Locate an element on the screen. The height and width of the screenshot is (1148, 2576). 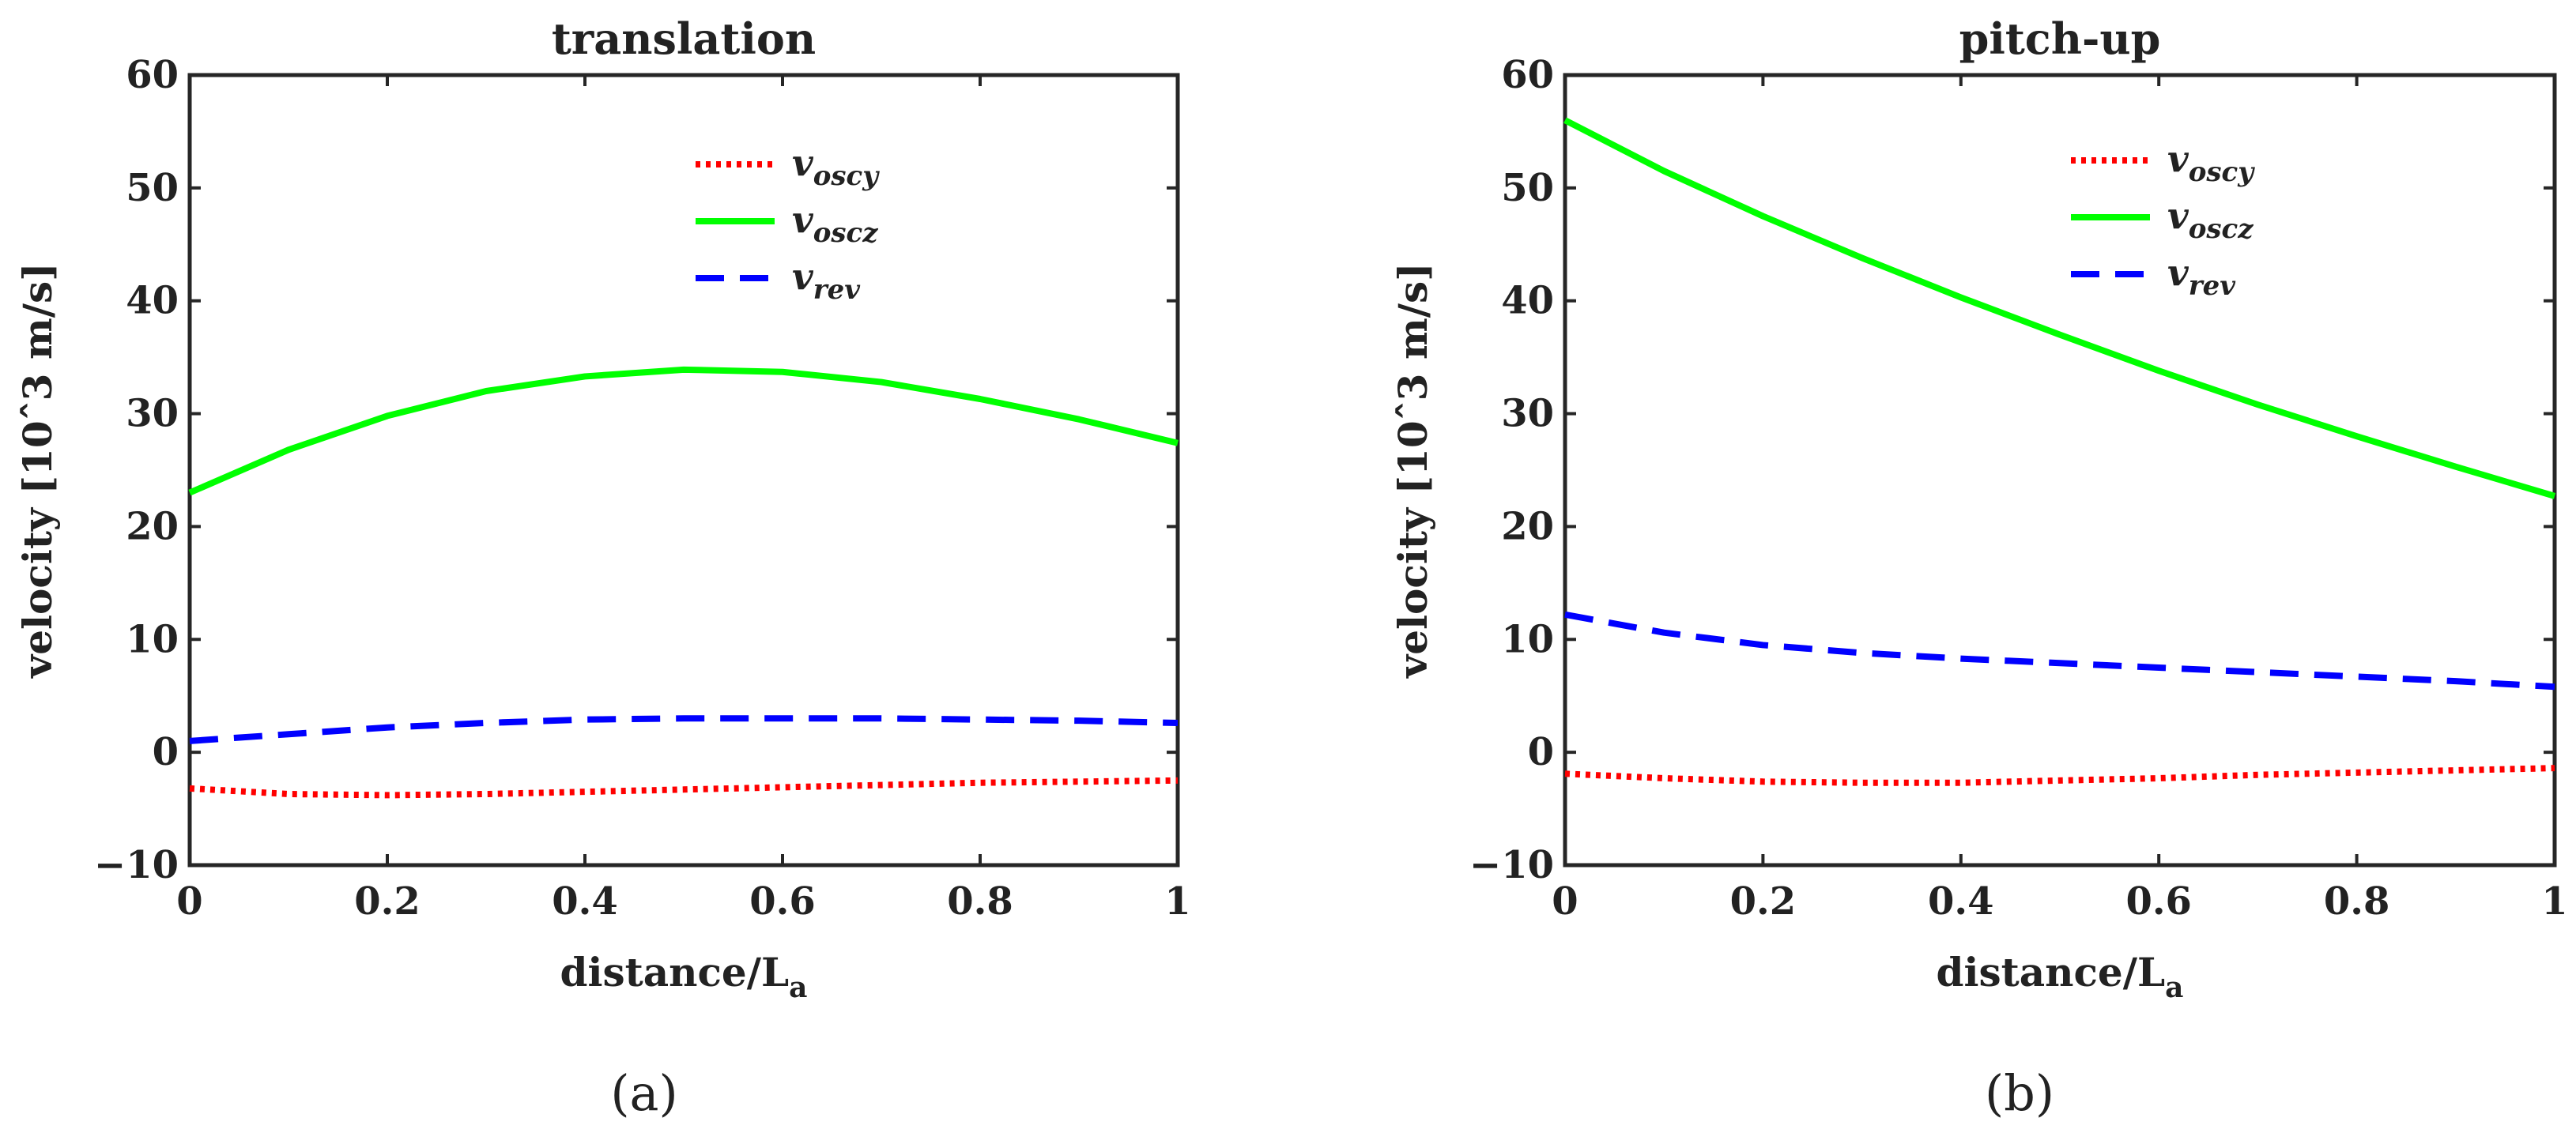
panel-caption: (a) is located at coordinates (643, 1093).